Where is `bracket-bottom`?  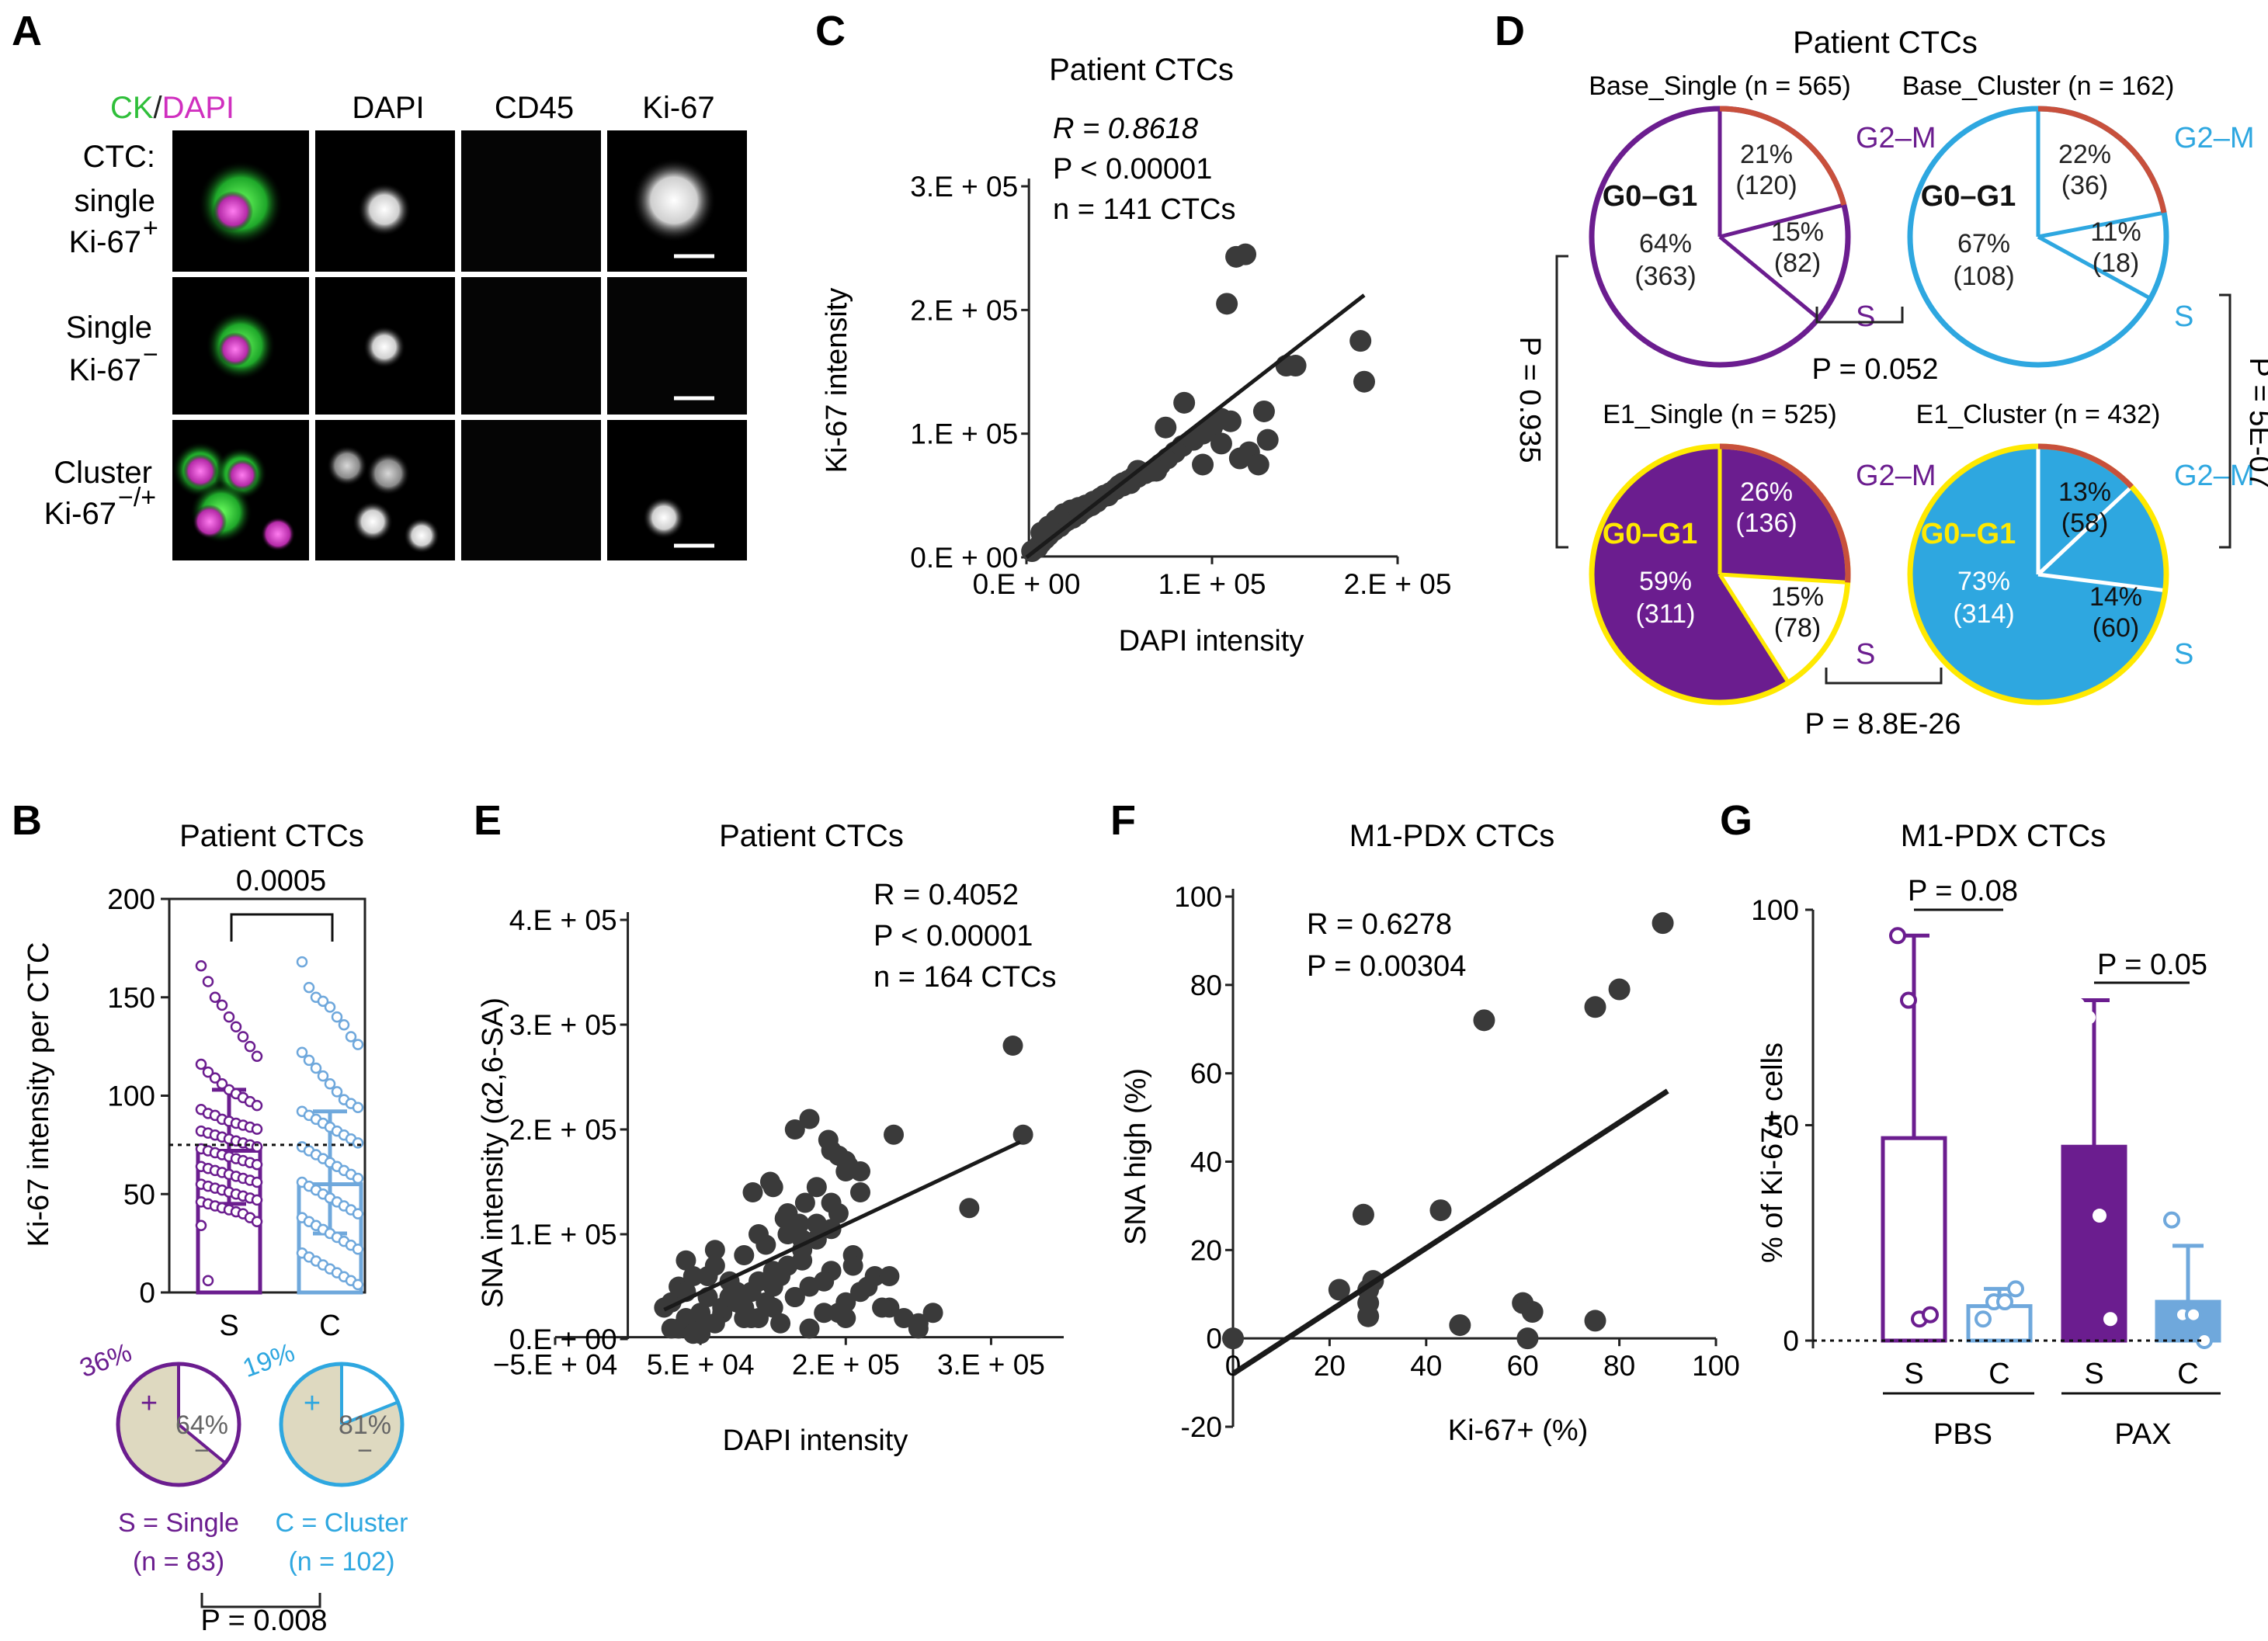
bracket-bottom is located at coordinates (1884, 676).